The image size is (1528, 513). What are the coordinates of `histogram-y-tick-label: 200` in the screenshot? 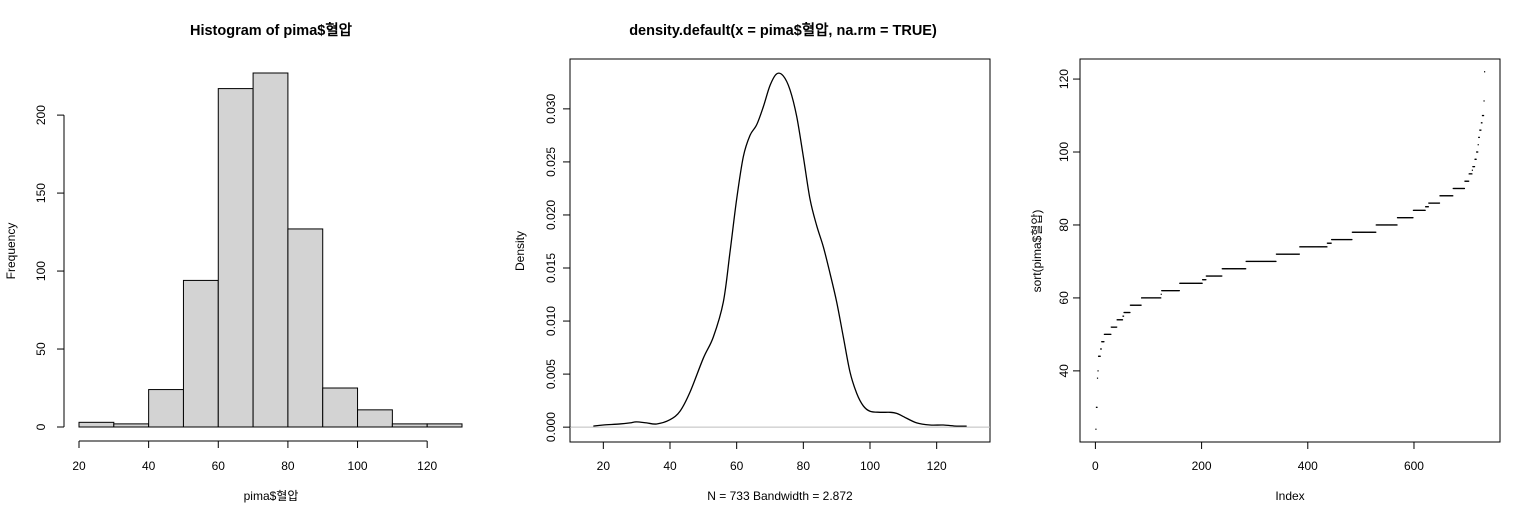 It's located at (41, 115).